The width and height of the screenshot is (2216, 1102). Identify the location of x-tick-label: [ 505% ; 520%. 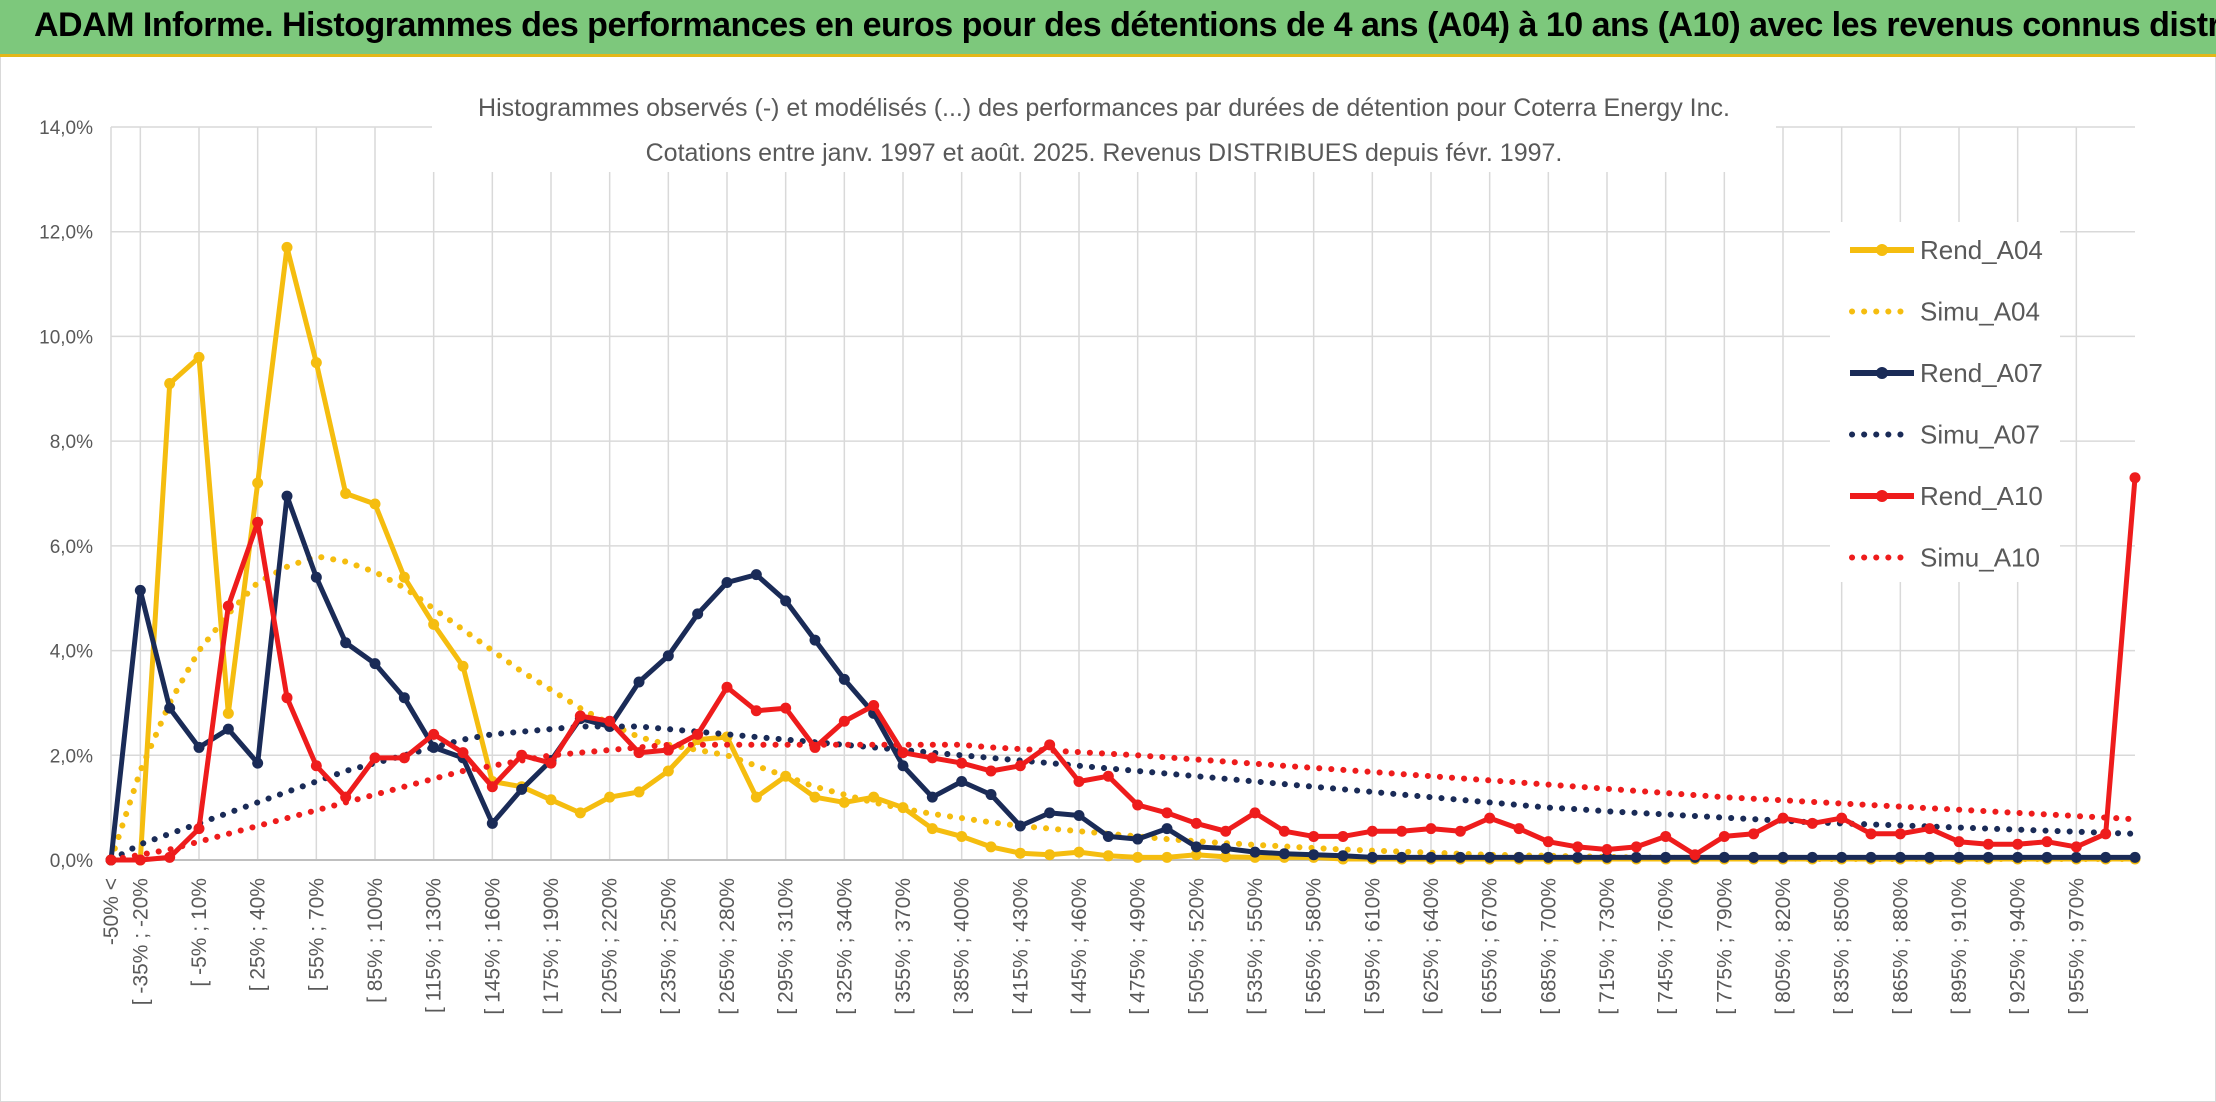
(1196, 946).